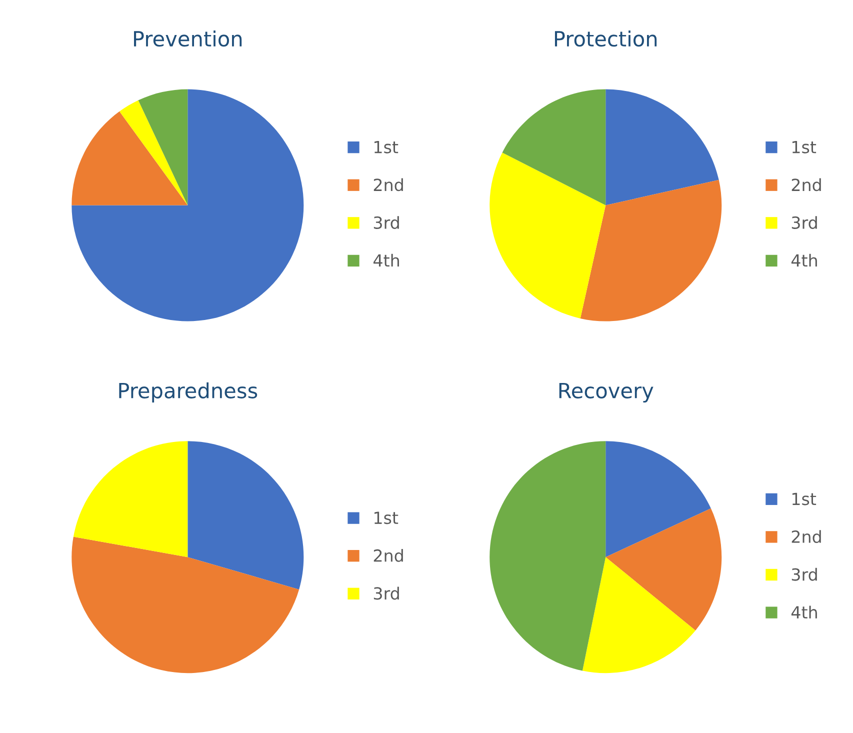 The image size is (853, 733). I want to click on chart-title: Recovery, so click(606, 392).